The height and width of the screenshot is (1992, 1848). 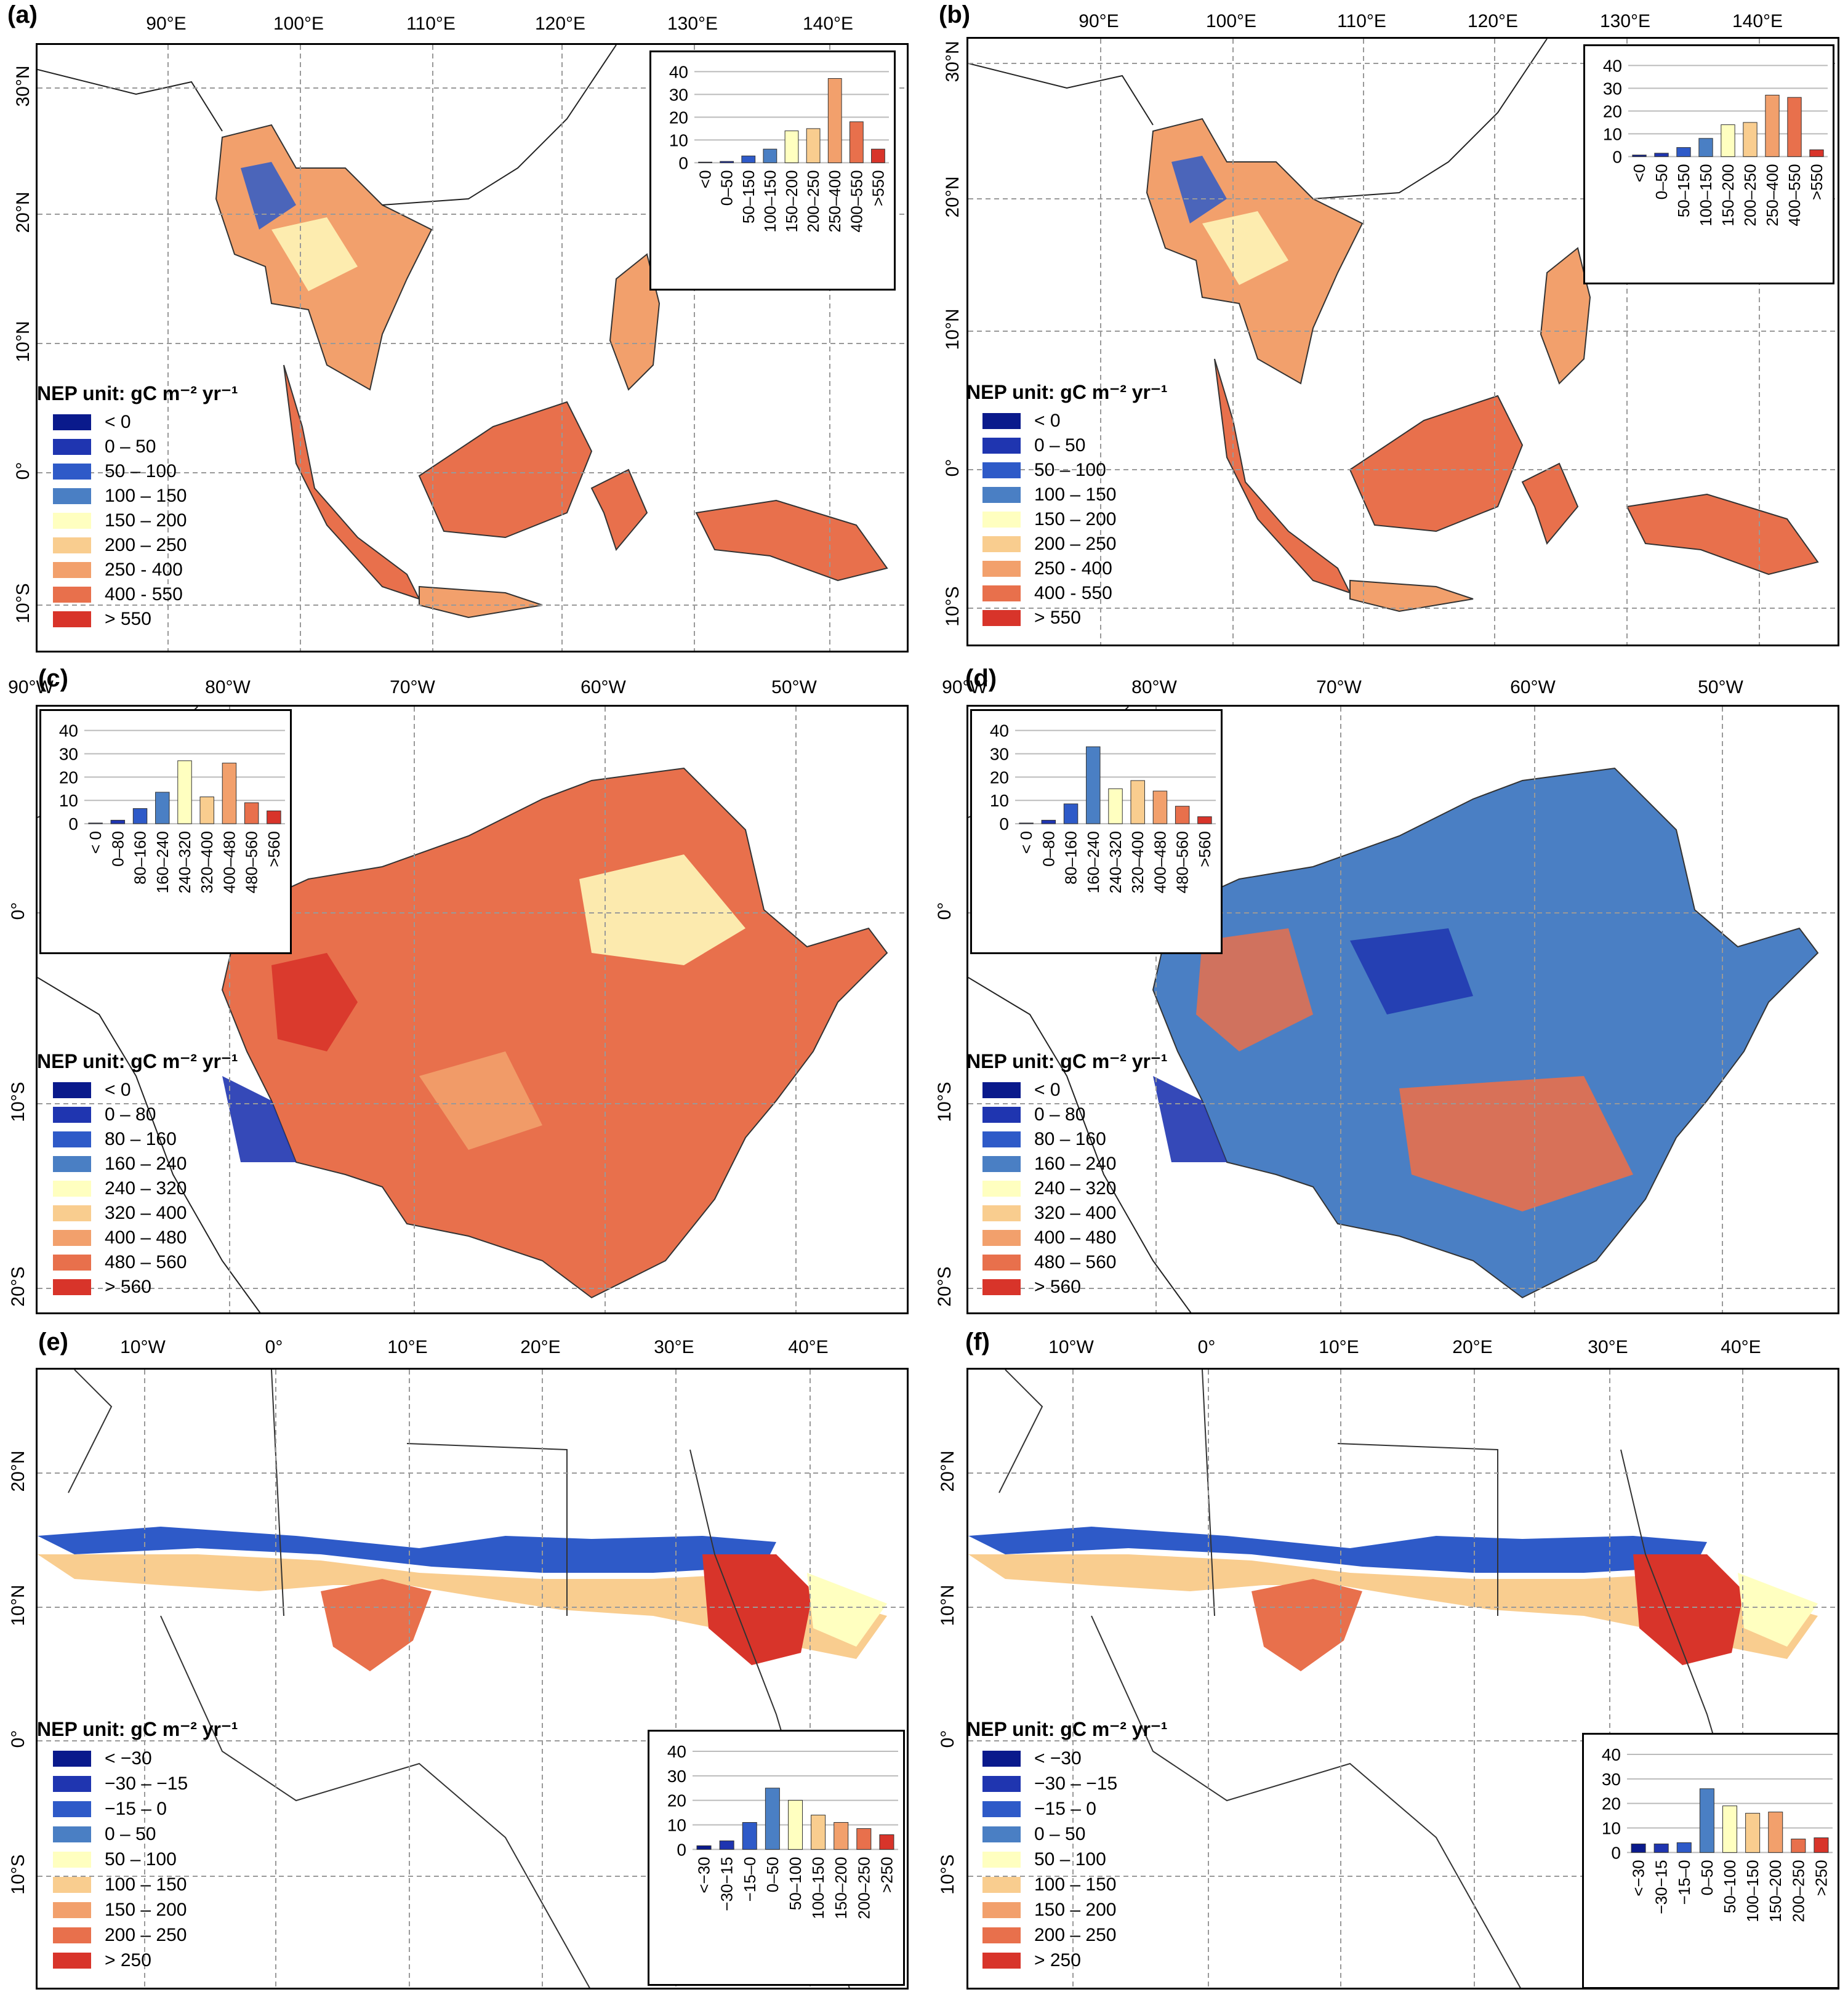 What do you see at coordinates (1075, 1188) in the screenshot?
I see `legend-label: 240 – 320` at bounding box center [1075, 1188].